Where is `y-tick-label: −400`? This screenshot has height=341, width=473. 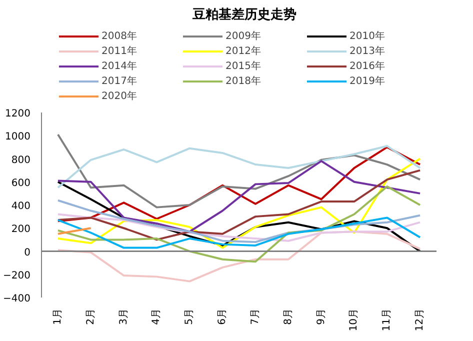
y-tick-label: −400 is located at coordinates (17, 299).